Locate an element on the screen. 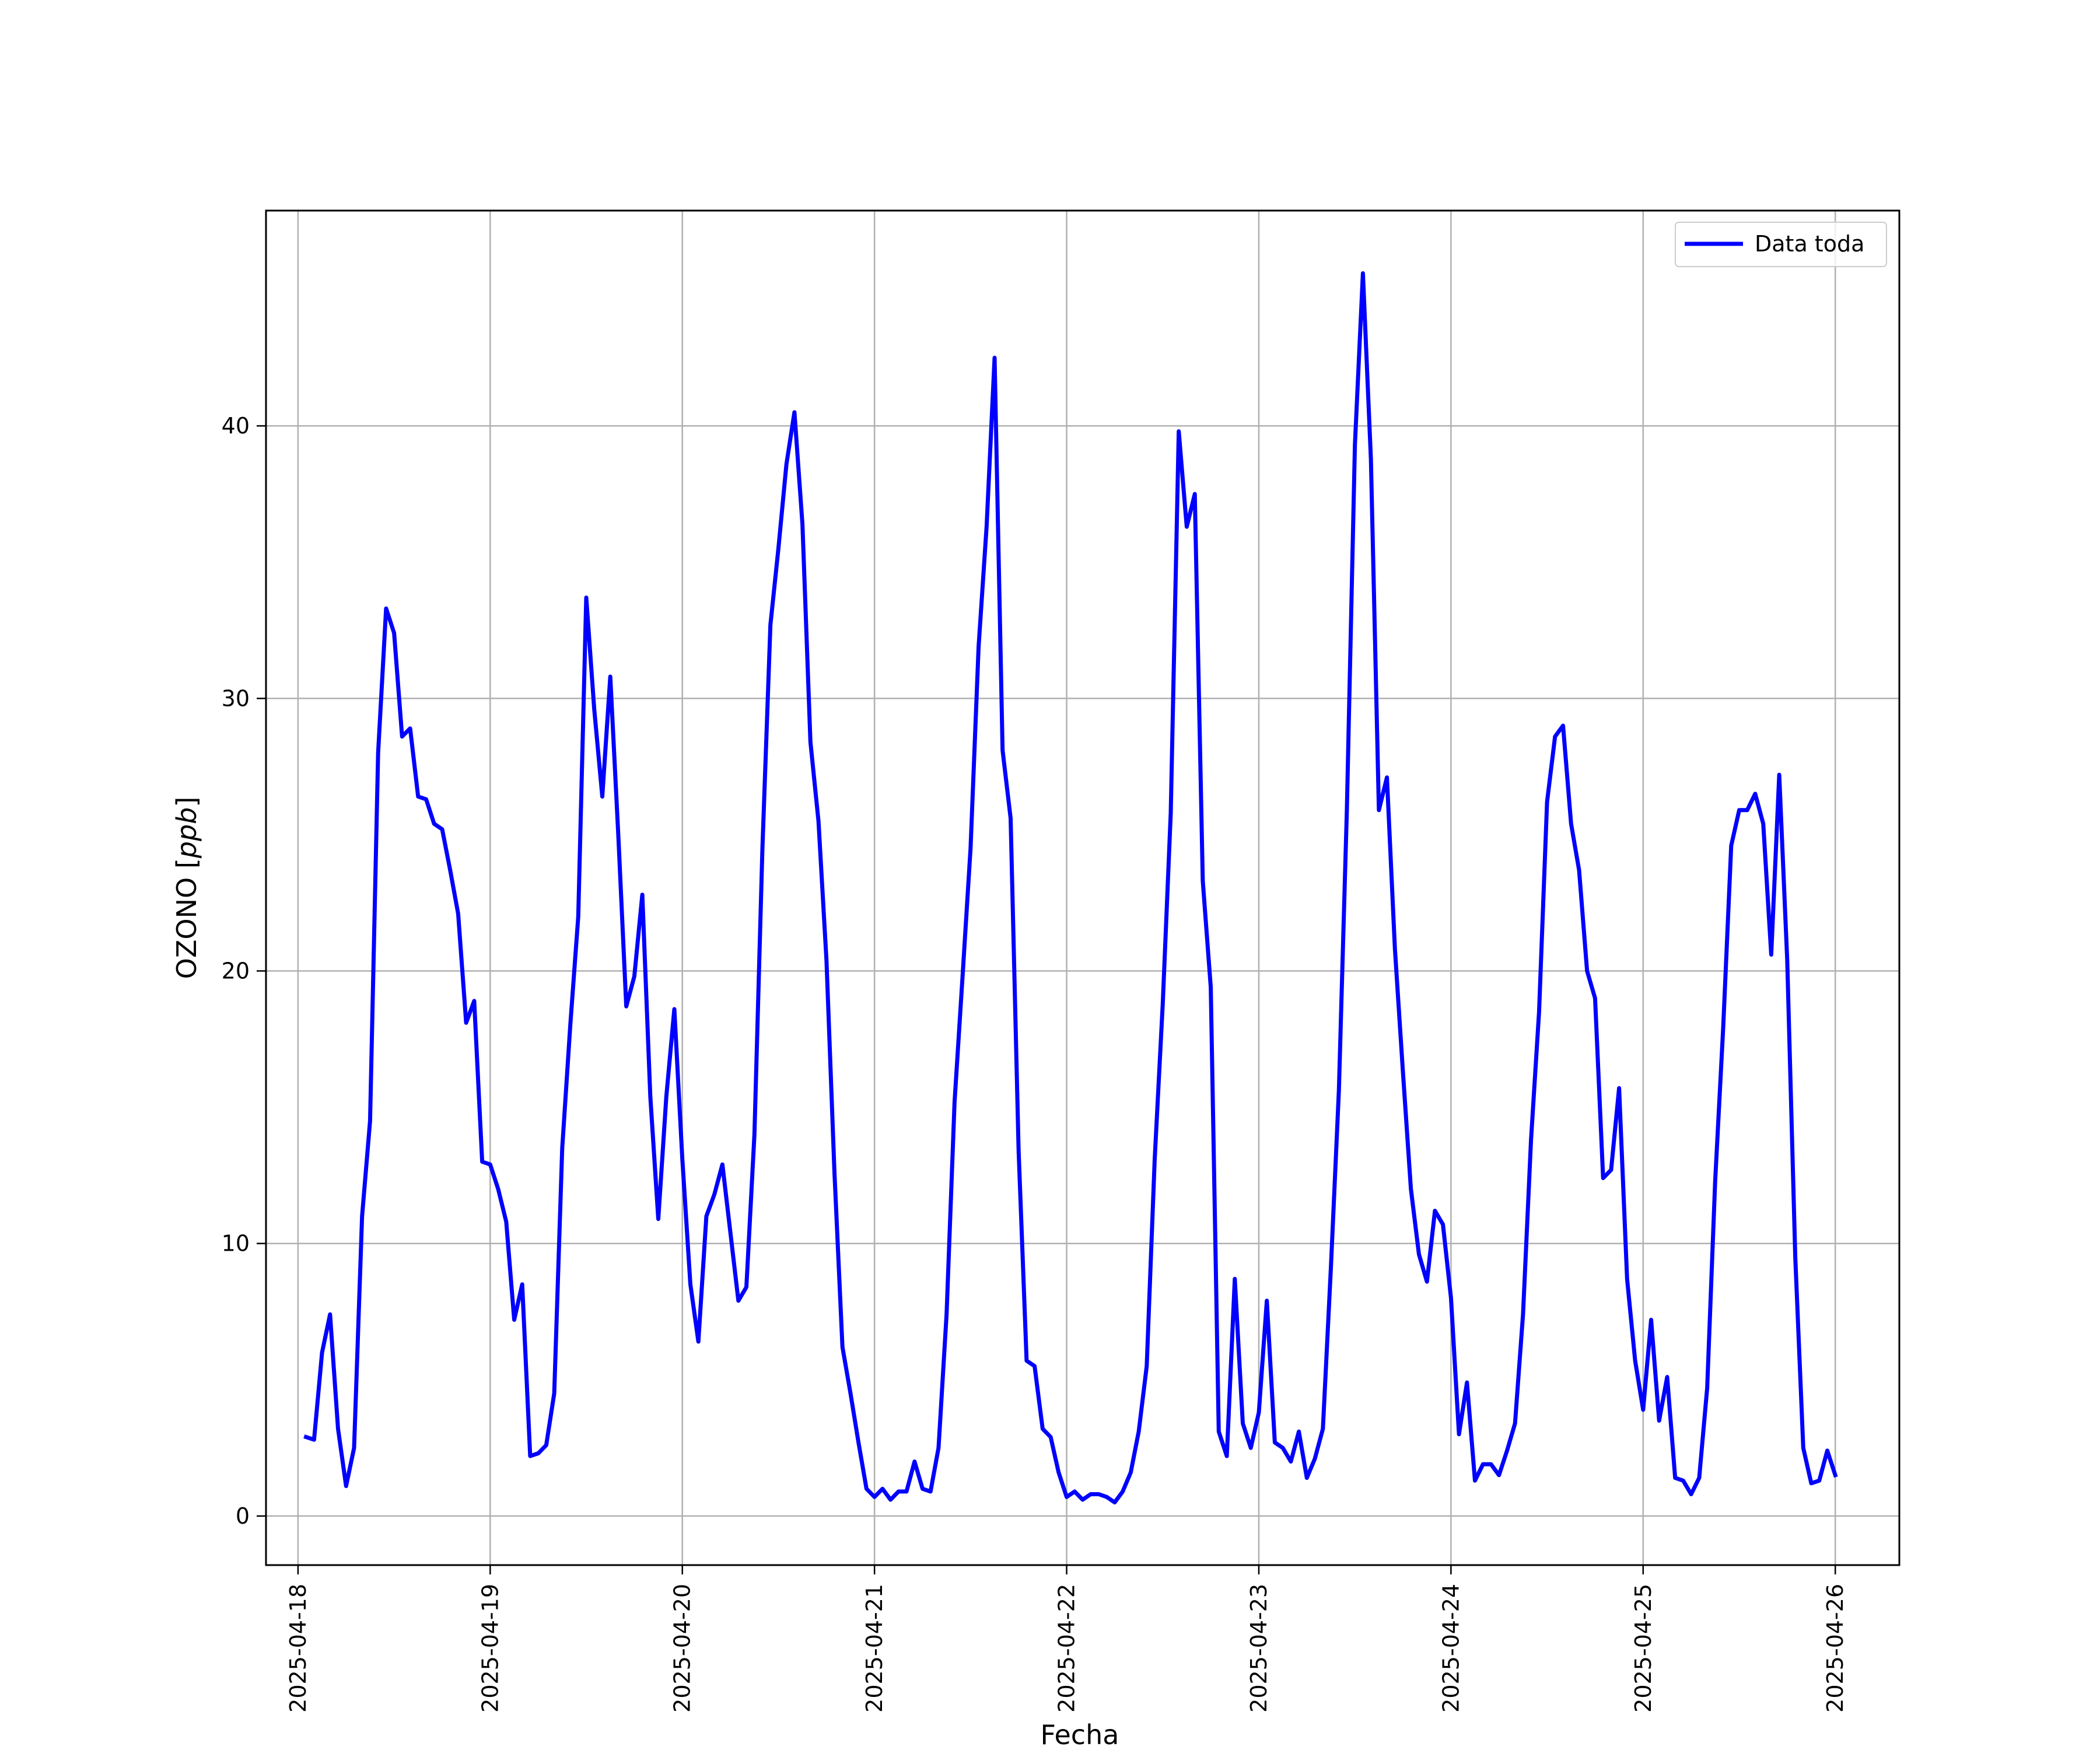 This screenshot has height=1750, width=2100. legend-label-data-toda: Data toda is located at coordinates (1810, 244).